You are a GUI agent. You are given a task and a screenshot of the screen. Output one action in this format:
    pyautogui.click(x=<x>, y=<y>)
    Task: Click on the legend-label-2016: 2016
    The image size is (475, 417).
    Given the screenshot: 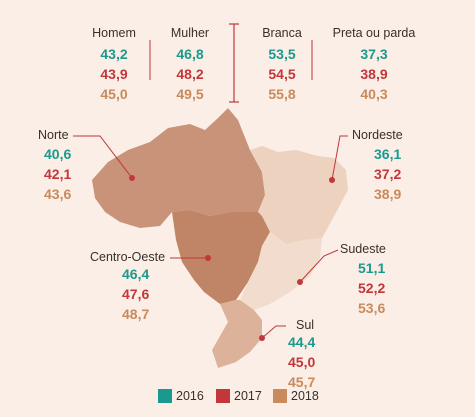 What is the action you would take?
    pyautogui.click(x=190, y=396)
    